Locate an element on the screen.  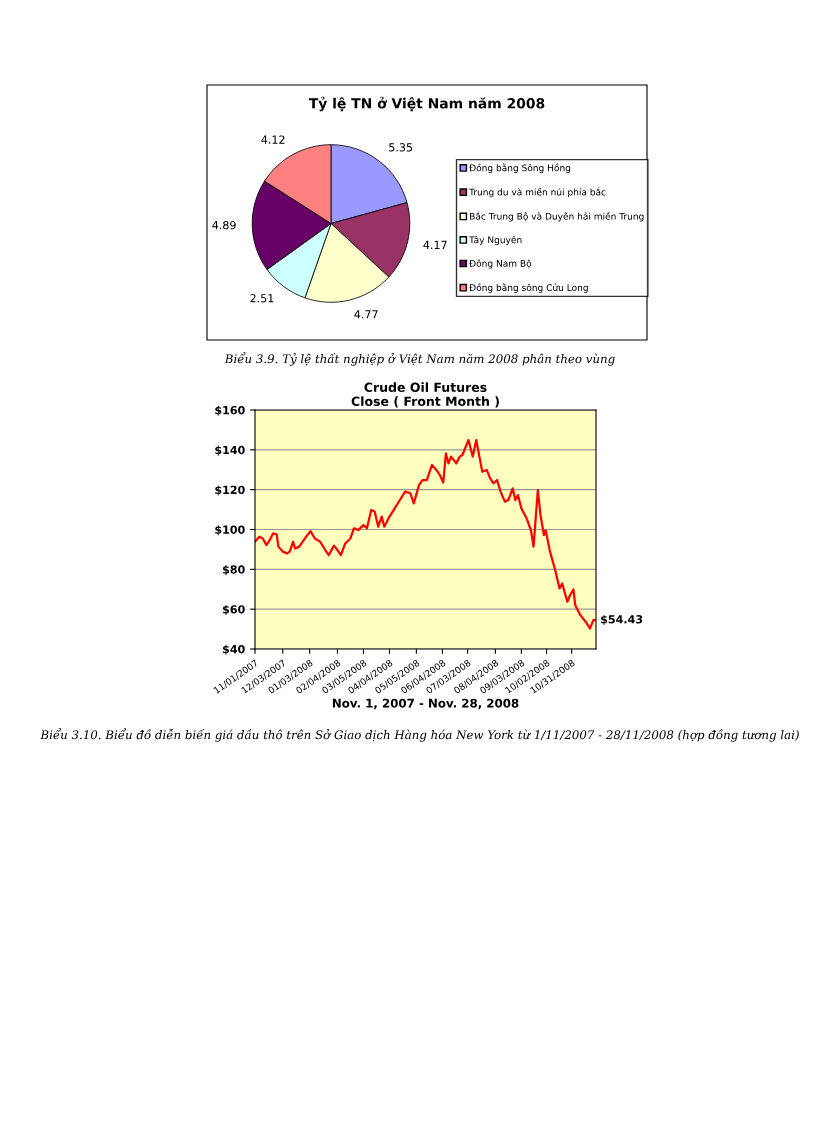
y-tick-label: $100 is located at coordinates (230, 530).